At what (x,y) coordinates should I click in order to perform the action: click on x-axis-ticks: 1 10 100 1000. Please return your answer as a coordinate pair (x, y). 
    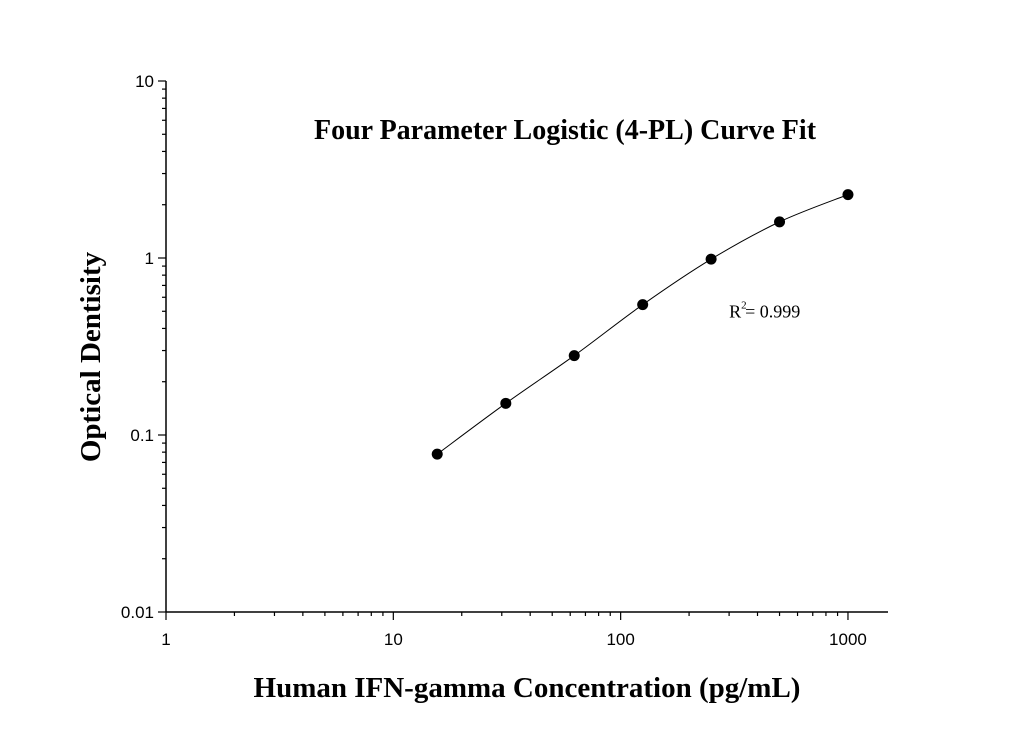
    Looking at the image, I should click on (514, 630).